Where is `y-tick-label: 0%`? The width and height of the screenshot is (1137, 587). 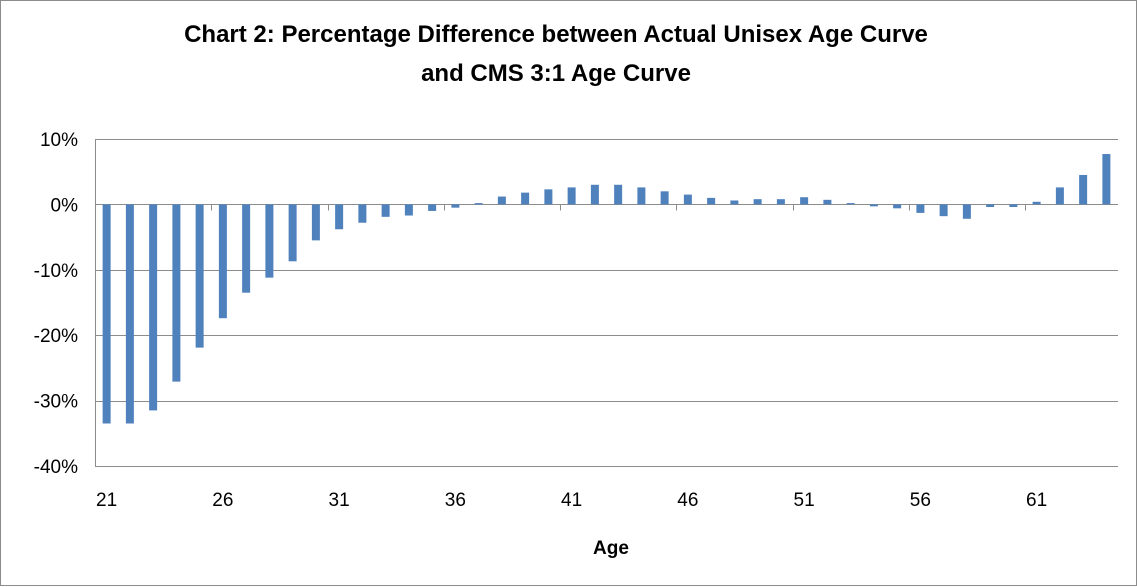 y-tick-label: 0% is located at coordinates (65, 205).